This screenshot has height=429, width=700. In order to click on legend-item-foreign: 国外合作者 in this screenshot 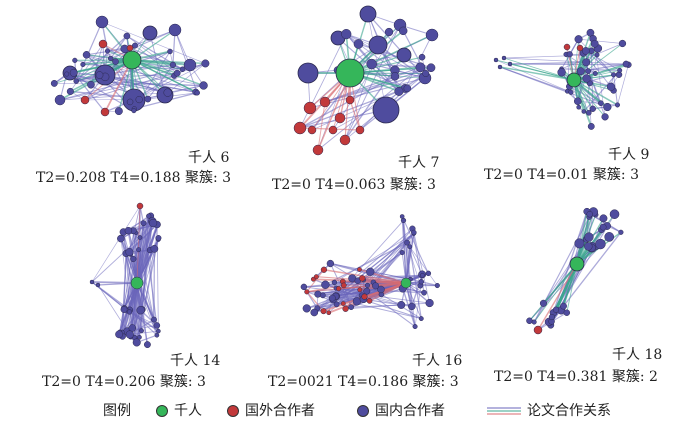, I will do `click(277, 411)`.